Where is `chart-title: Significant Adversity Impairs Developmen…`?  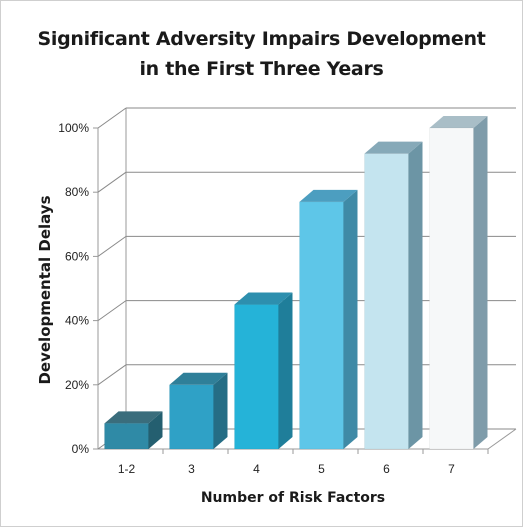
chart-title: Significant Adversity Impairs Developmen… is located at coordinates (261, 54).